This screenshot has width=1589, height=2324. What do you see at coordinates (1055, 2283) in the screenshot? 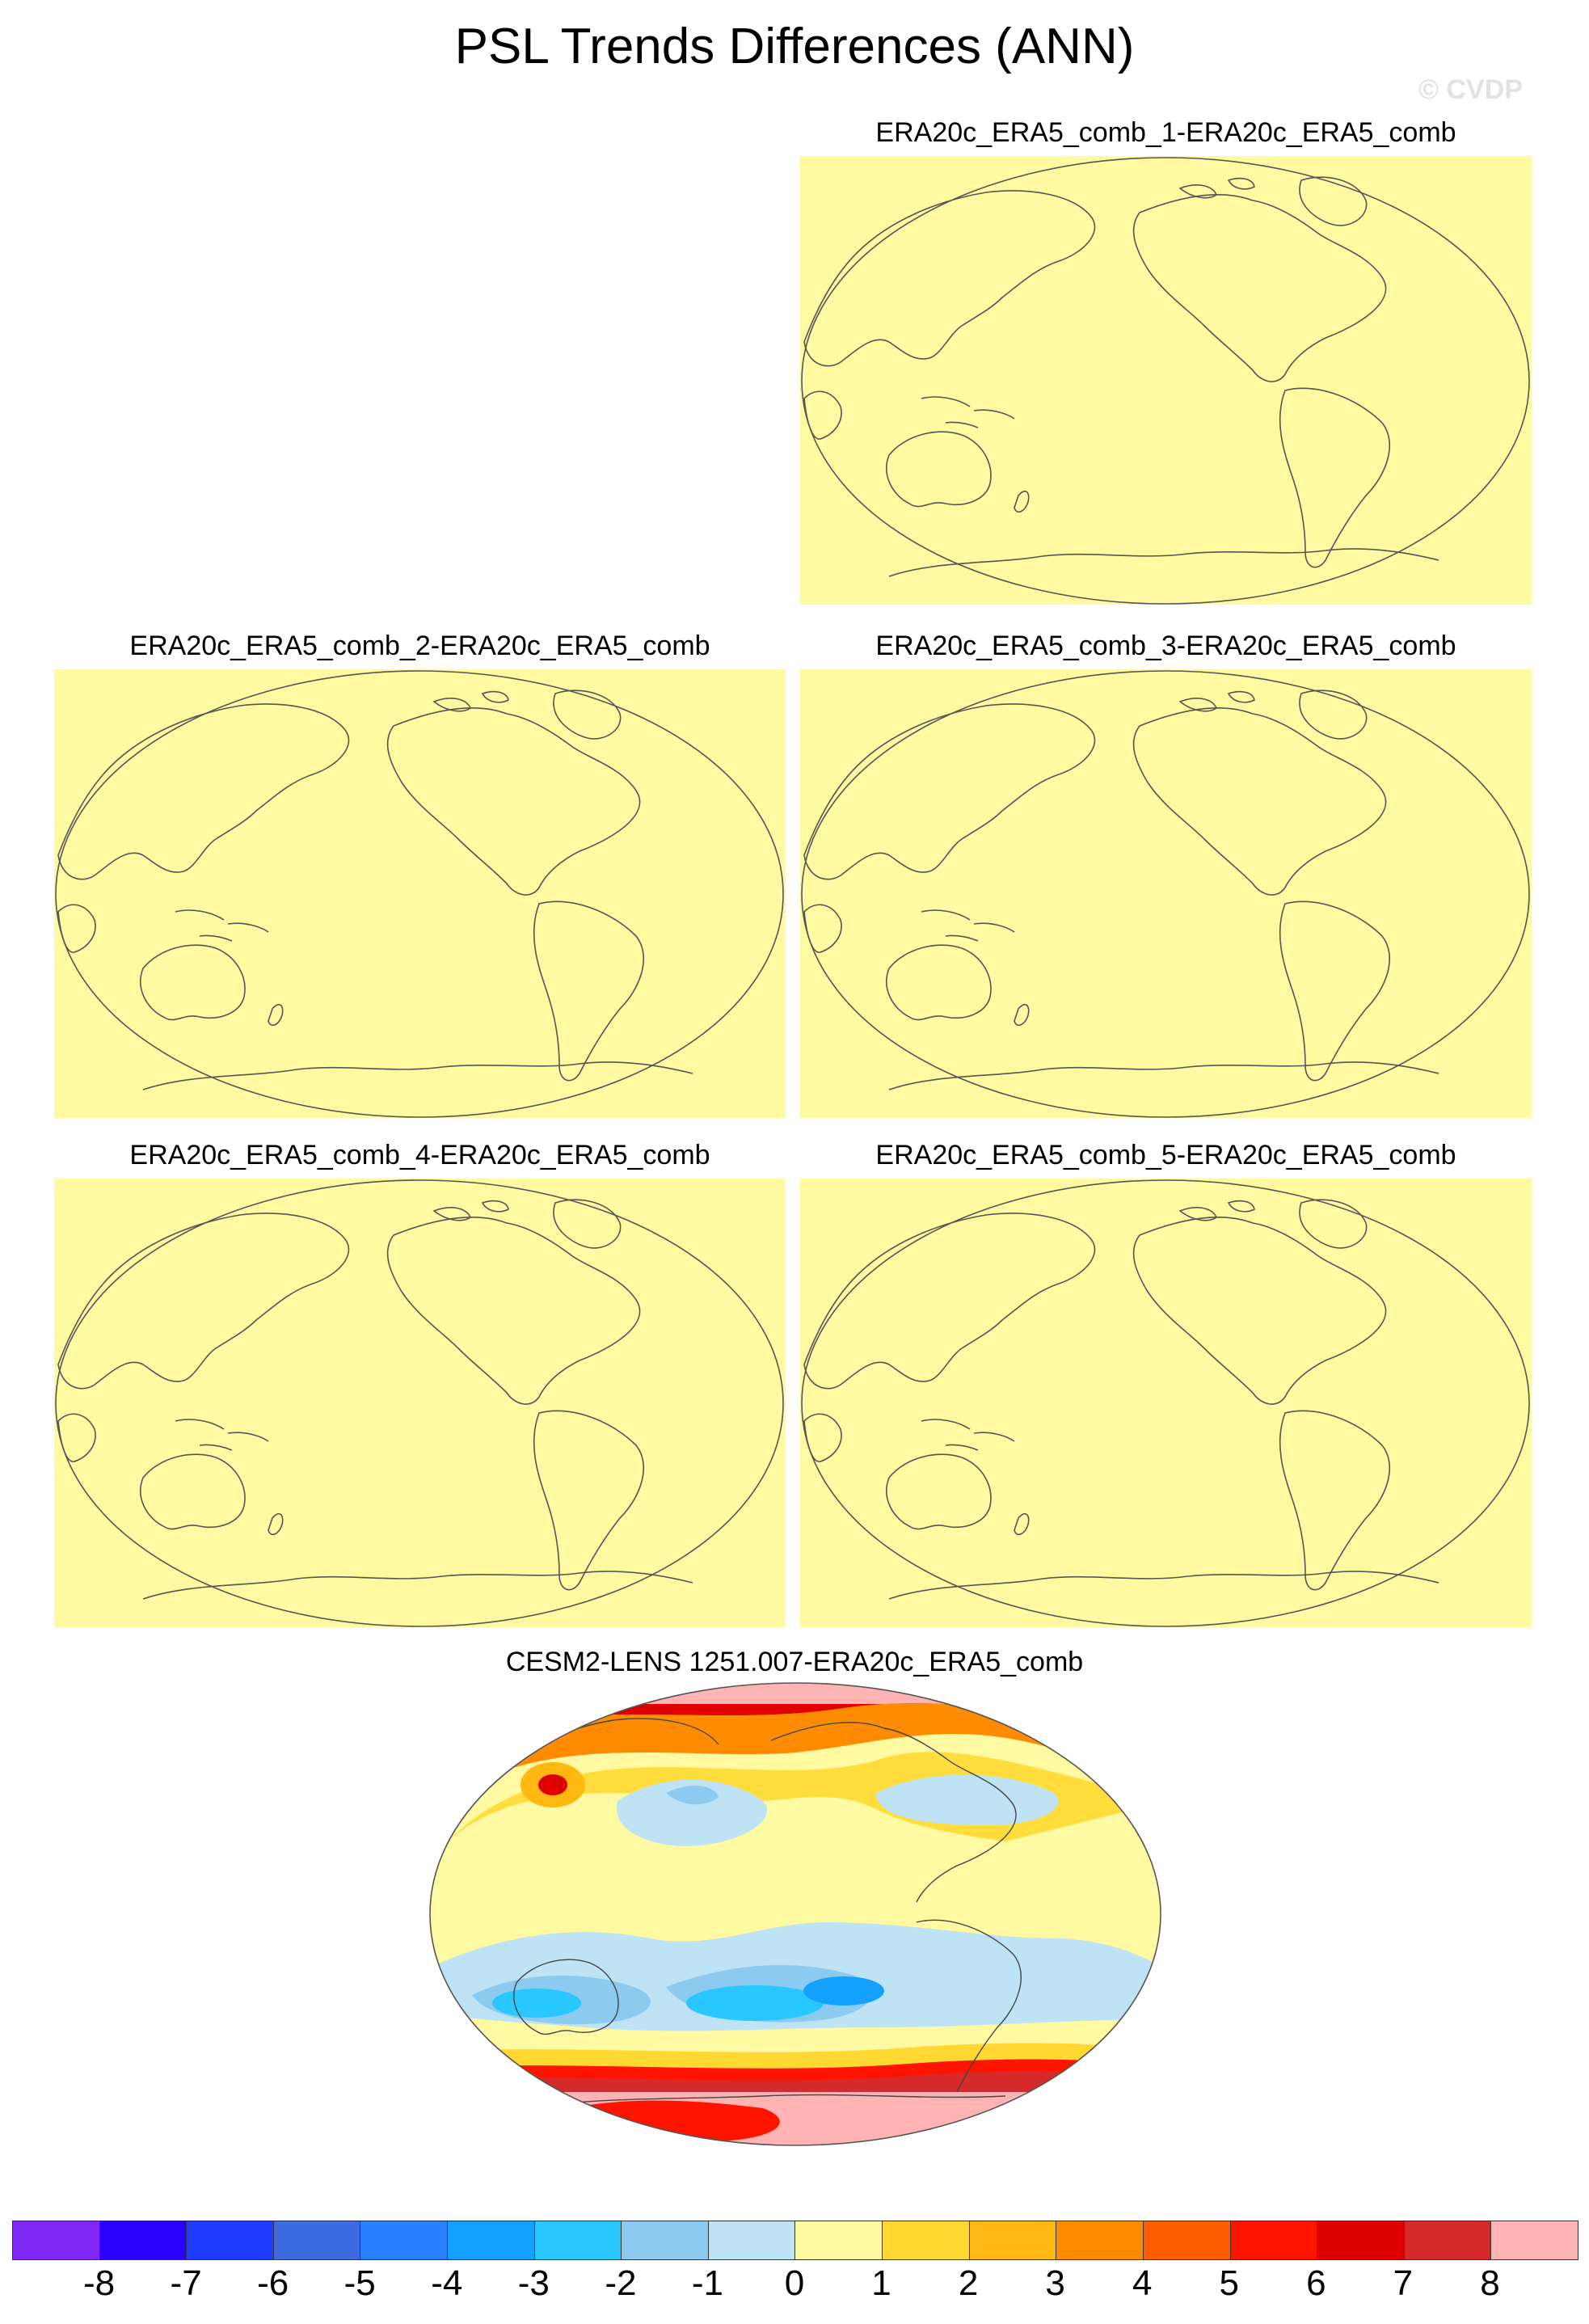
I see `colorbar-tick-label: 3` at bounding box center [1055, 2283].